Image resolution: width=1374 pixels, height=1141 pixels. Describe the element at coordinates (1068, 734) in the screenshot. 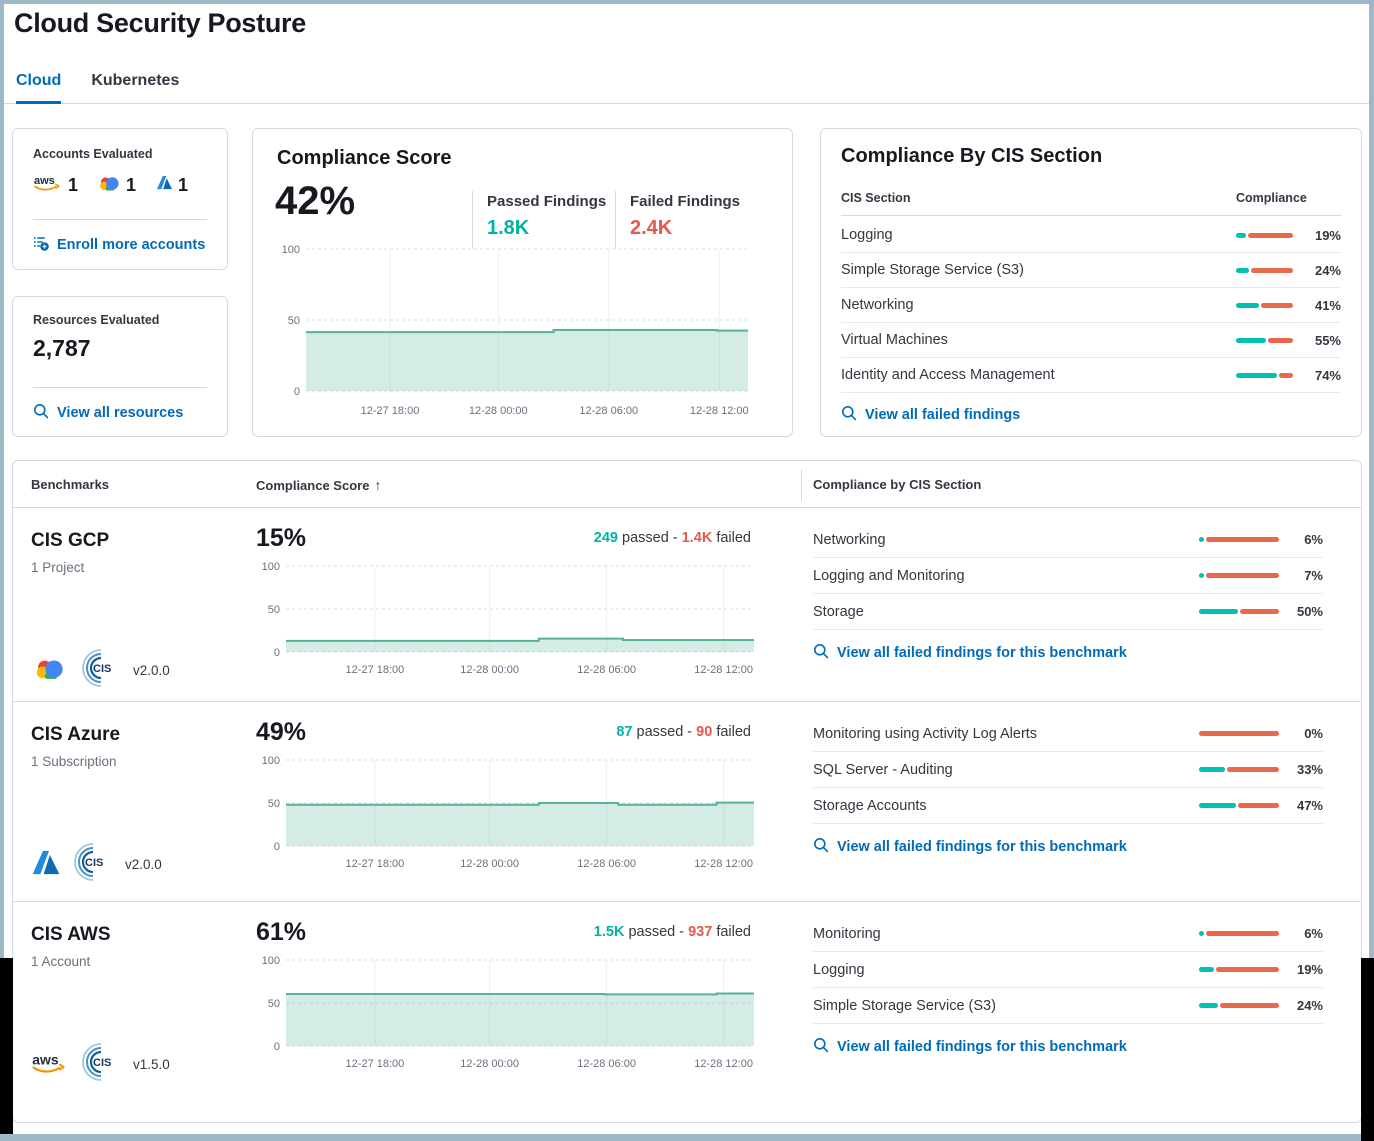

I see `cis-section-row: Monitoring using Activity Log Alerts 0%` at that location.